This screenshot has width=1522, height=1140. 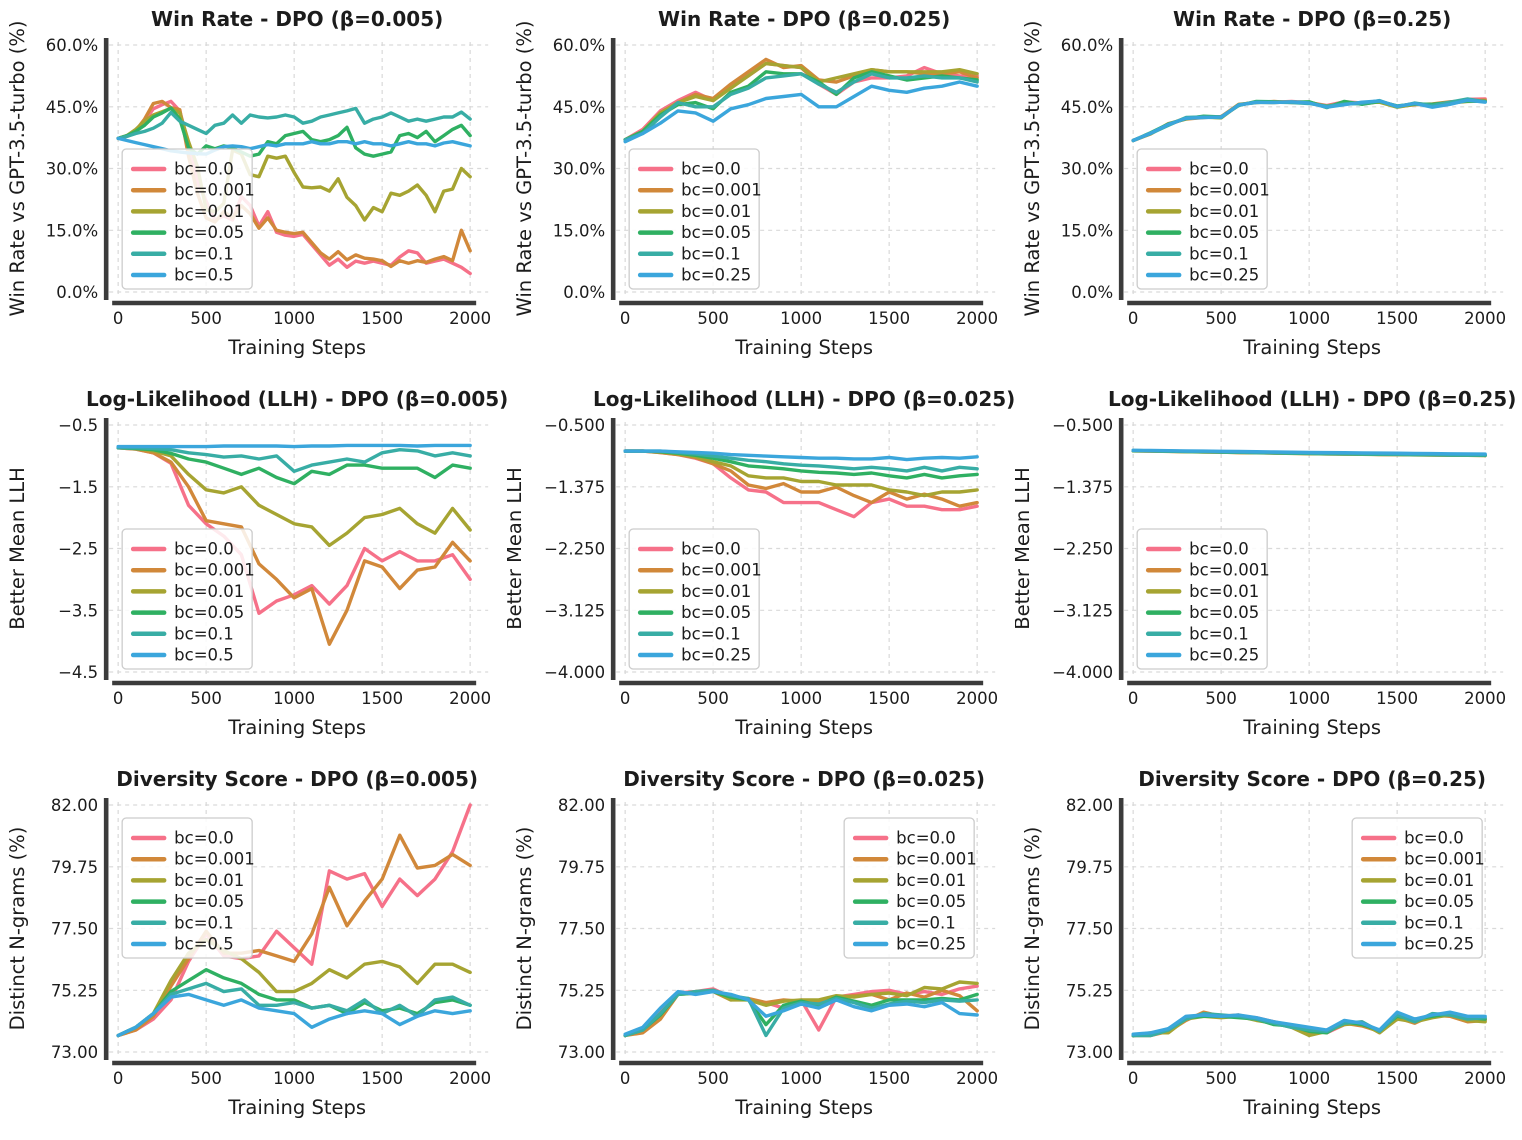 I want to click on y-tick-label: −2.5, so click(x=78, y=549).